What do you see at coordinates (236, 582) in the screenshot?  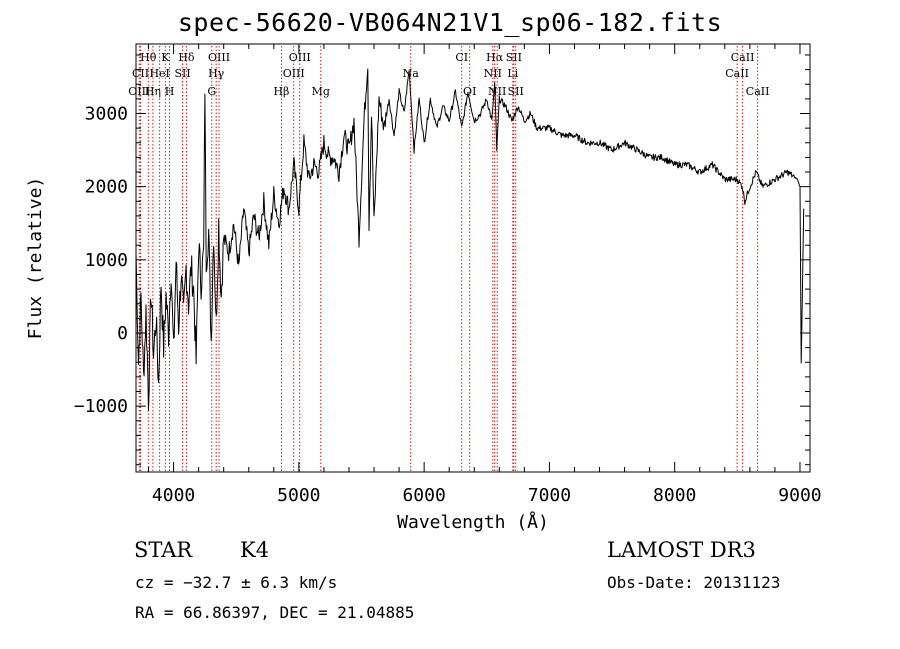 I see `redshift-label: cz = −32.7 ± 6.3 km/s` at bounding box center [236, 582].